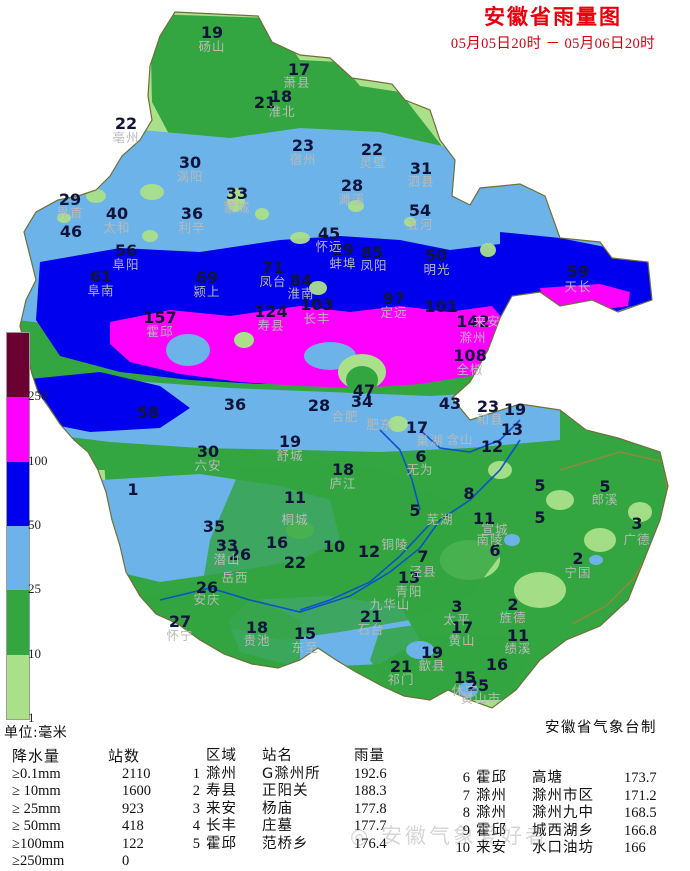  Describe the element at coordinates (126, 861) in the screenshot. I see `stats-count: 0` at that location.